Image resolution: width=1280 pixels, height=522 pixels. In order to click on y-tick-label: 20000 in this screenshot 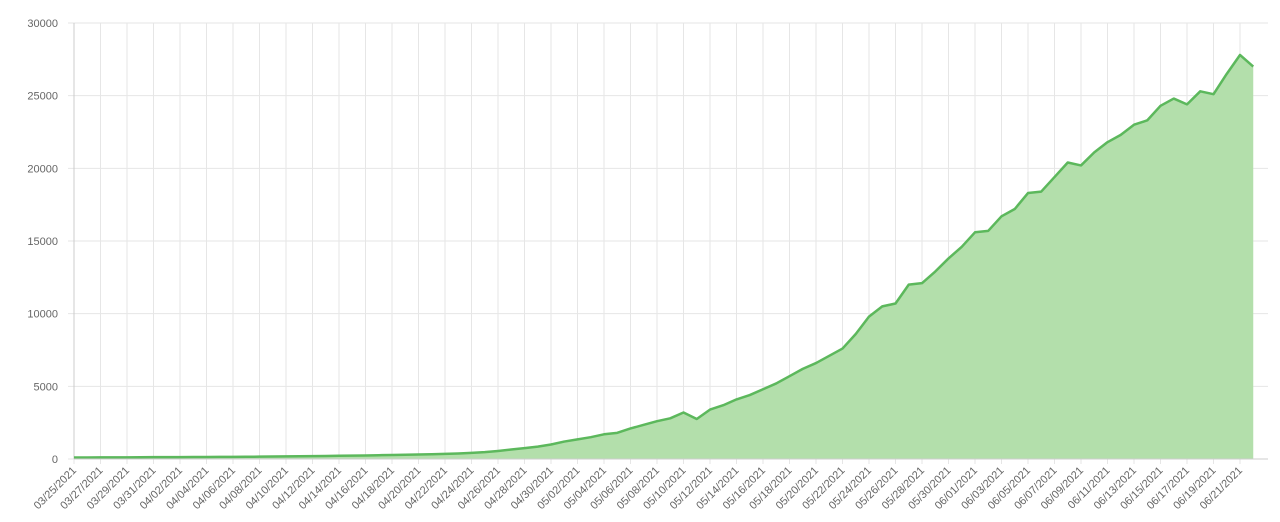, I will do `click(42, 169)`.